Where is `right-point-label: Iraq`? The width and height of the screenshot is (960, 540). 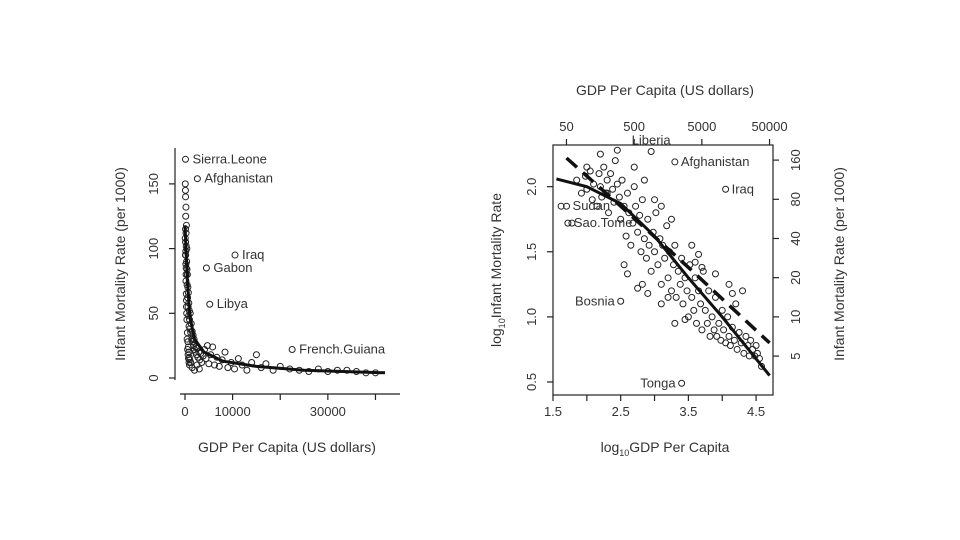
right-point-label: Iraq is located at coordinates (743, 188).